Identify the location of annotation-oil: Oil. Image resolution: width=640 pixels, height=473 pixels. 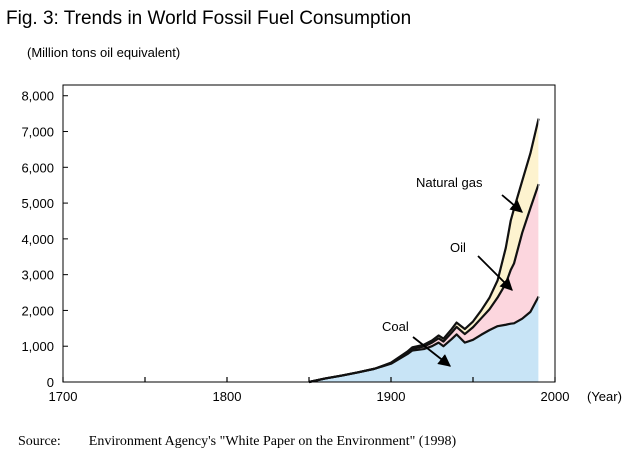
(458, 247).